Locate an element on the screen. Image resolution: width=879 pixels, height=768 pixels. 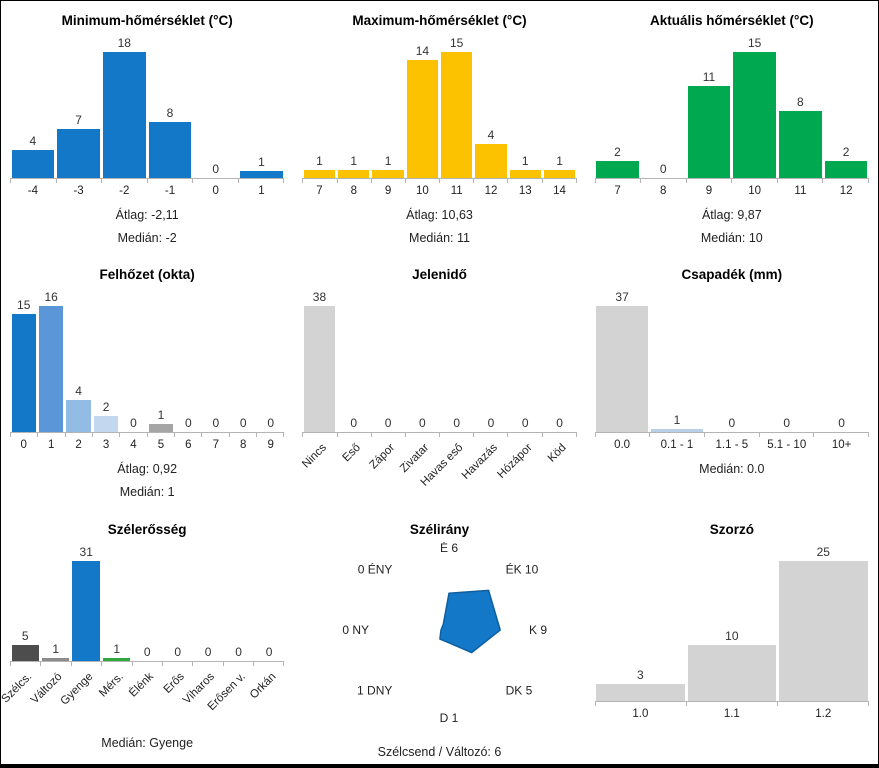
x-tick: 6 is located at coordinates (188, 445).